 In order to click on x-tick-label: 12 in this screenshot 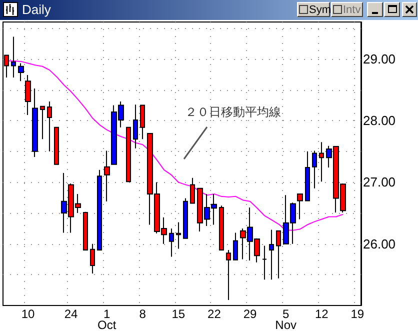, I will do `click(321, 314)`.